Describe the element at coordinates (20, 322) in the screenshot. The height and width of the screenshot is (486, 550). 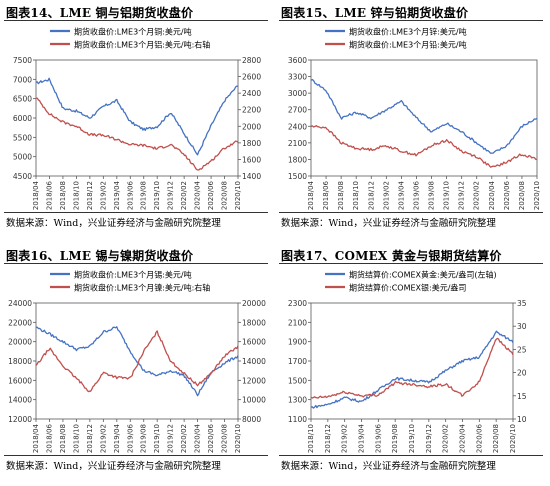
I see `y-left-tick-label: 22000` at that location.